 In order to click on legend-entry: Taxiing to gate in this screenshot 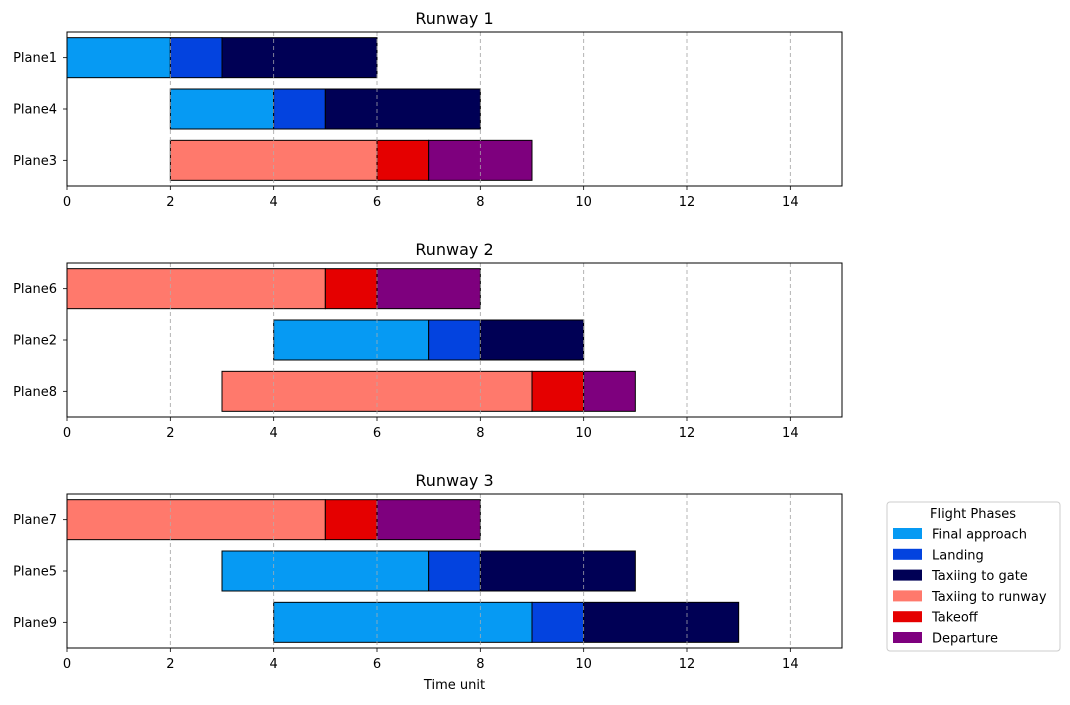, I will do `click(960, 576)`.